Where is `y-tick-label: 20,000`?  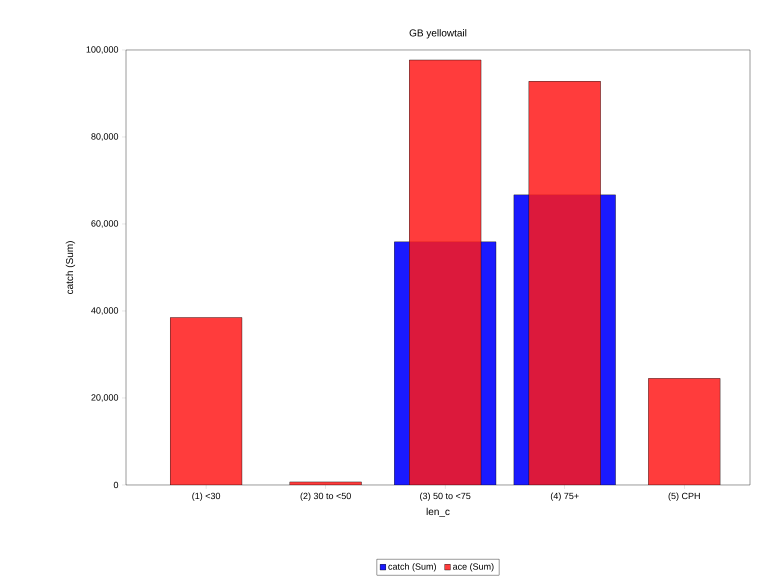 y-tick-label: 20,000 is located at coordinates (104, 398).